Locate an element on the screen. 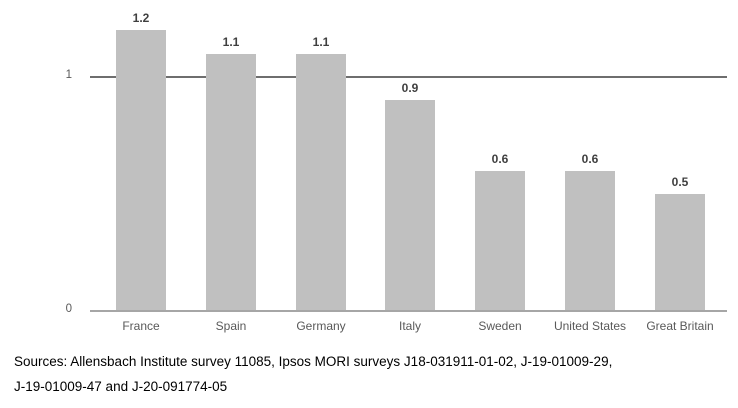  bar-great-britain is located at coordinates (680, 252).